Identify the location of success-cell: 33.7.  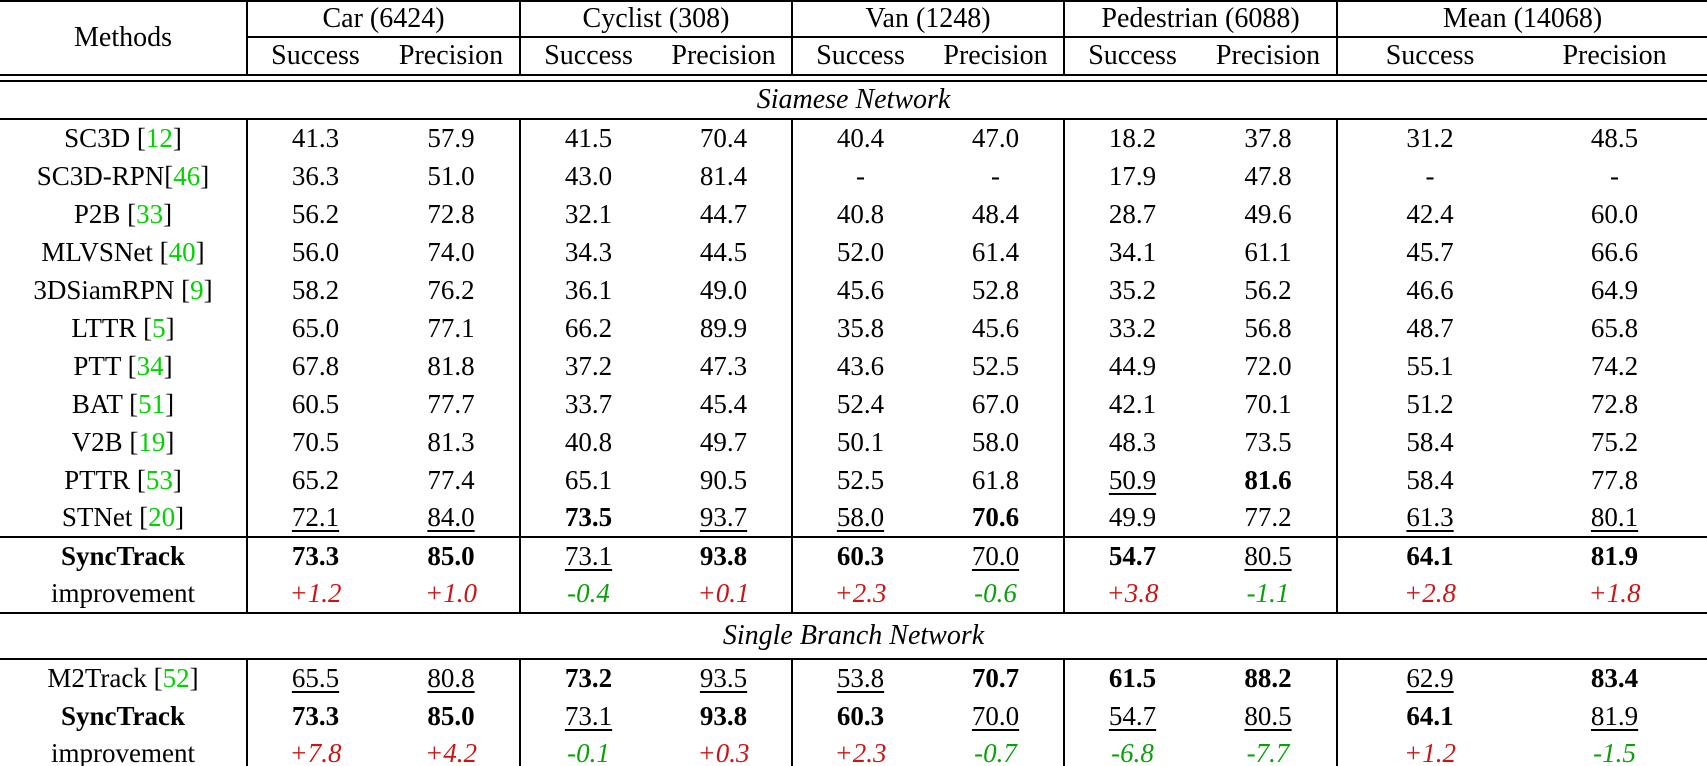
(588, 404).